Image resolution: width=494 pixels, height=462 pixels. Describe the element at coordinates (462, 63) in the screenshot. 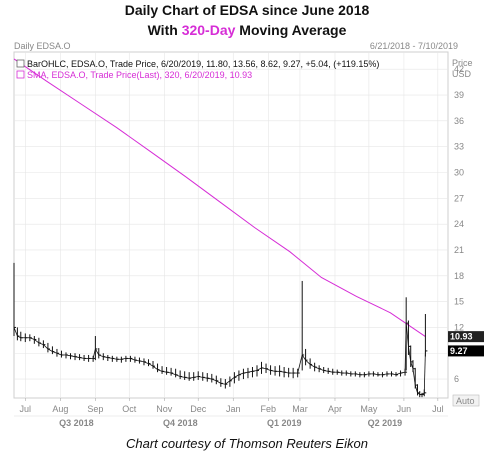

I see `axis-header-price: Price` at that location.